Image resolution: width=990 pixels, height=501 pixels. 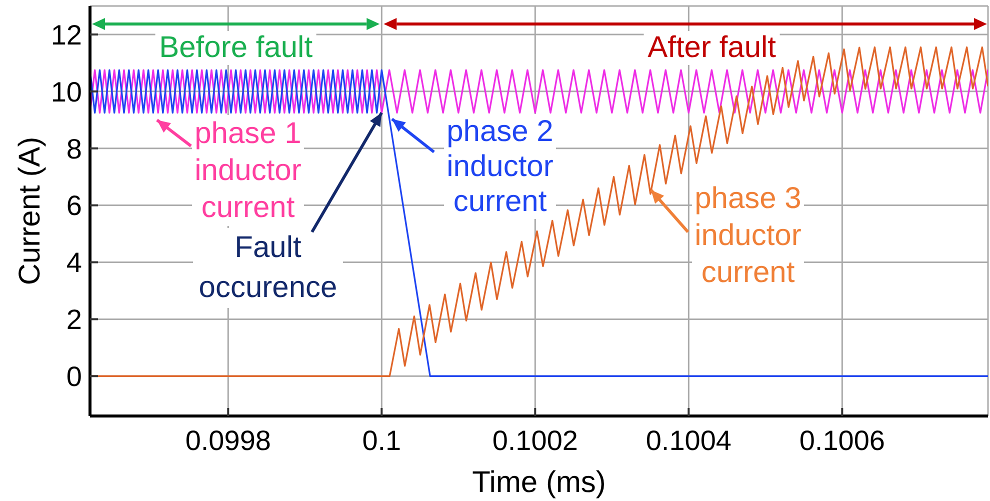 What do you see at coordinates (74, 376) in the screenshot?
I see `y-tick-label: 0` at bounding box center [74, 376].